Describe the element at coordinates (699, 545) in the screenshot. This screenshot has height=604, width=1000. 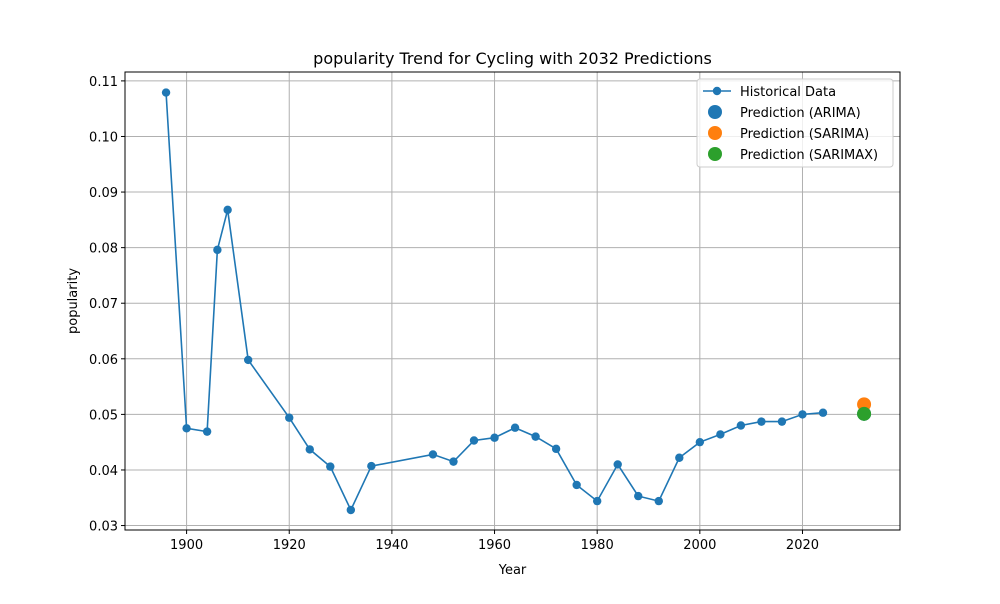
I see `x-tick-label: 2000` at that location.